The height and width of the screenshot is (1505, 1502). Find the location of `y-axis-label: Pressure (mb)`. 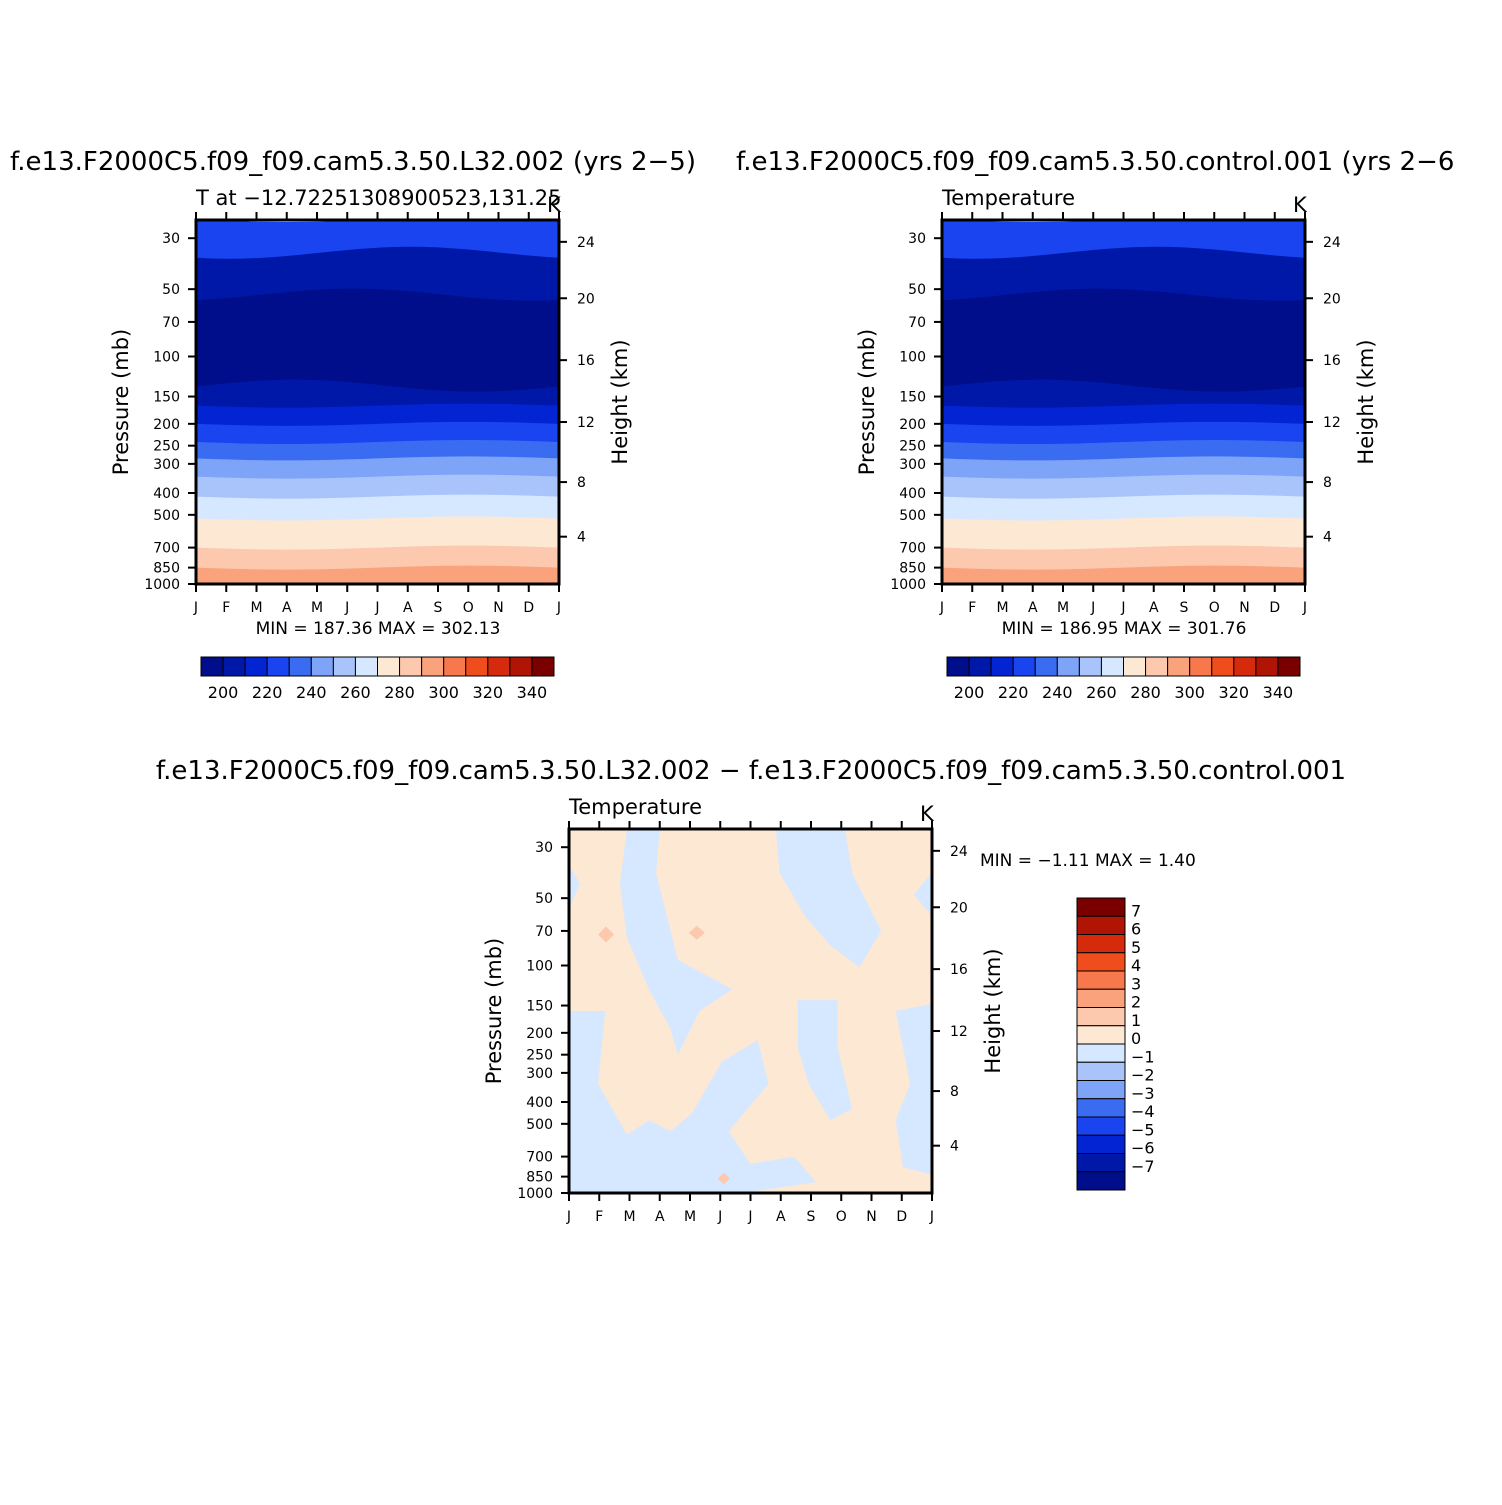

y-axis-label: Pressure (mb) is located at coordinates (494, 1011).